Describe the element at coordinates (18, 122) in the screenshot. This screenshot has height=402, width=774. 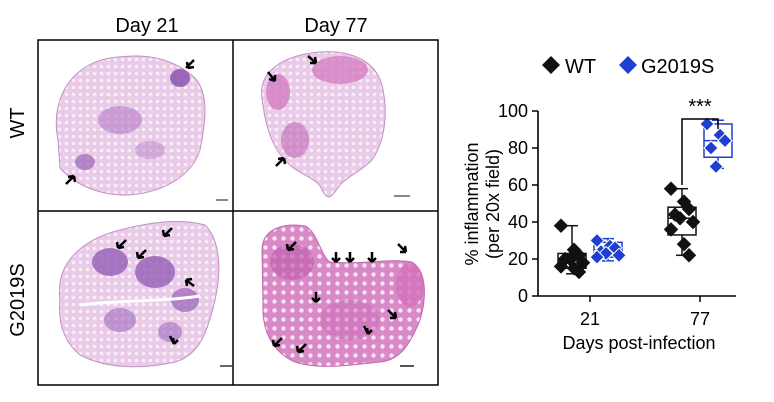
I see `row-label-wt: WT` at that location.